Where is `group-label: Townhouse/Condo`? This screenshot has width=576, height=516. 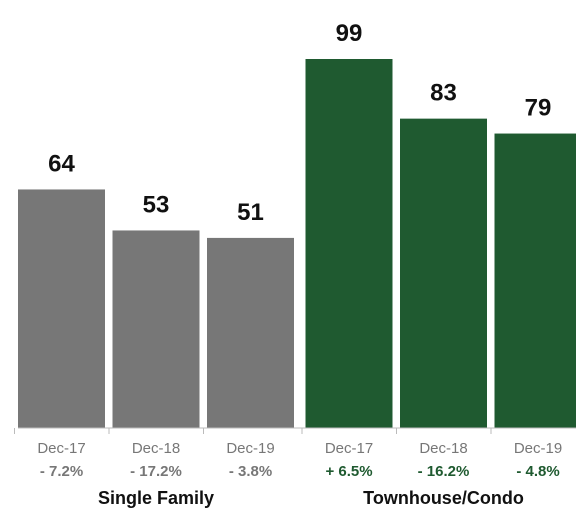
group-label: Townhouse/Condo is located at coordinates (443, 498).